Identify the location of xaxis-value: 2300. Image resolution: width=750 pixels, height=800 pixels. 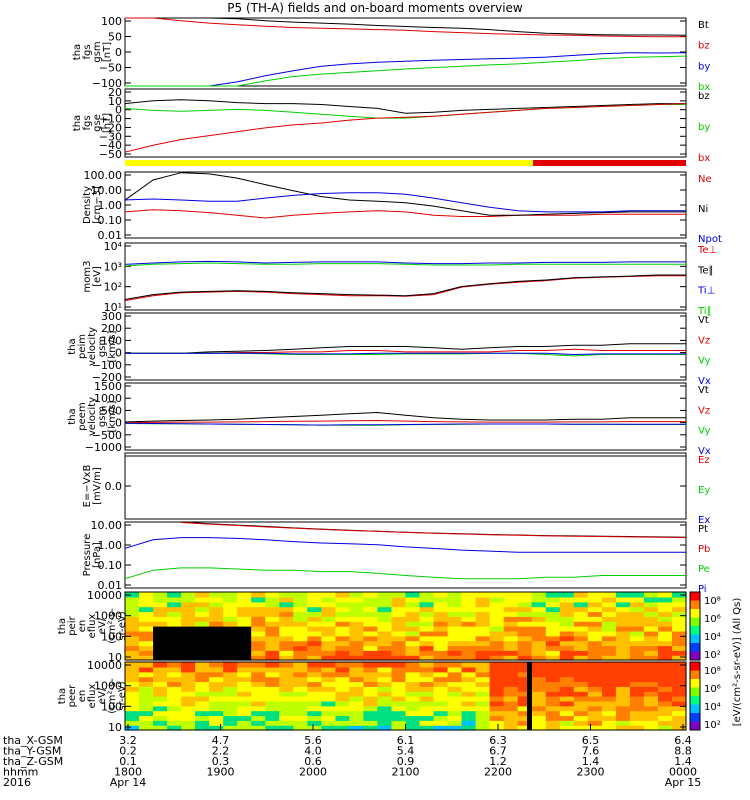
(591, 772).